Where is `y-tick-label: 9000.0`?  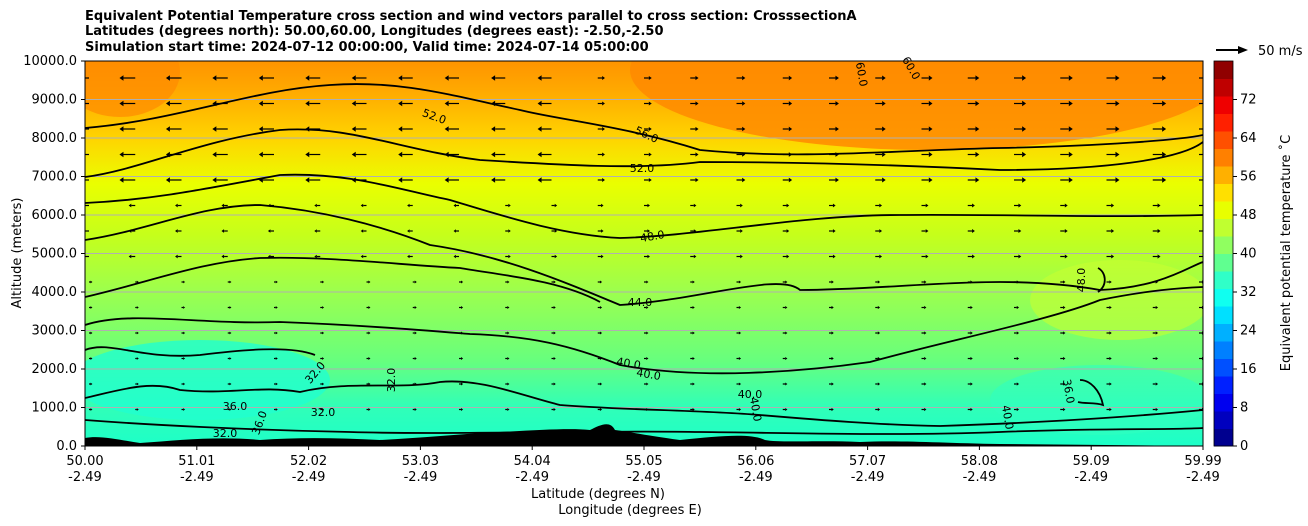 y-tick-label: 9000.0 is located at coordinates (55, 100).